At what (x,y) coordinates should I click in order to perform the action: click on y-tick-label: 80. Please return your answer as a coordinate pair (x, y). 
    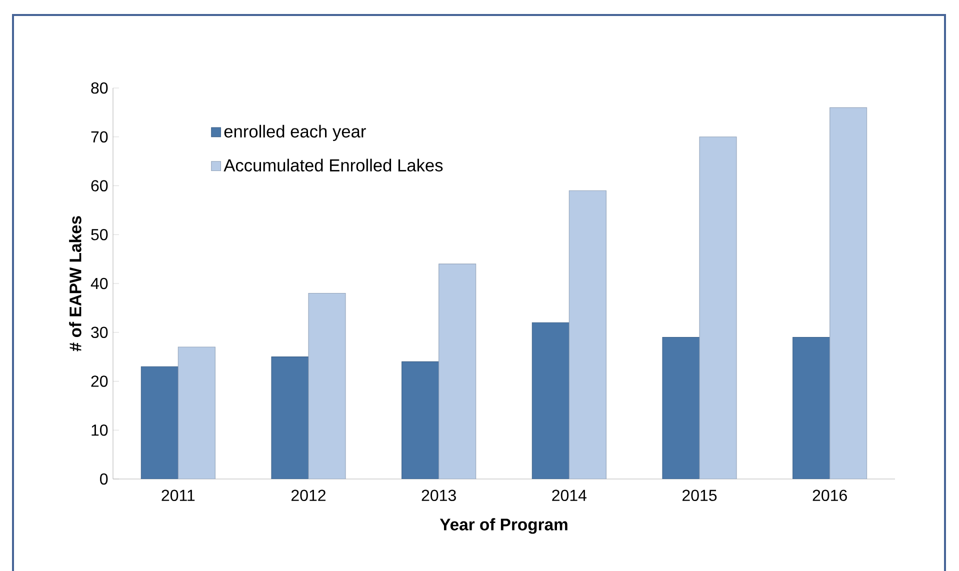
    Looking at the image, I should click on (99, 88).